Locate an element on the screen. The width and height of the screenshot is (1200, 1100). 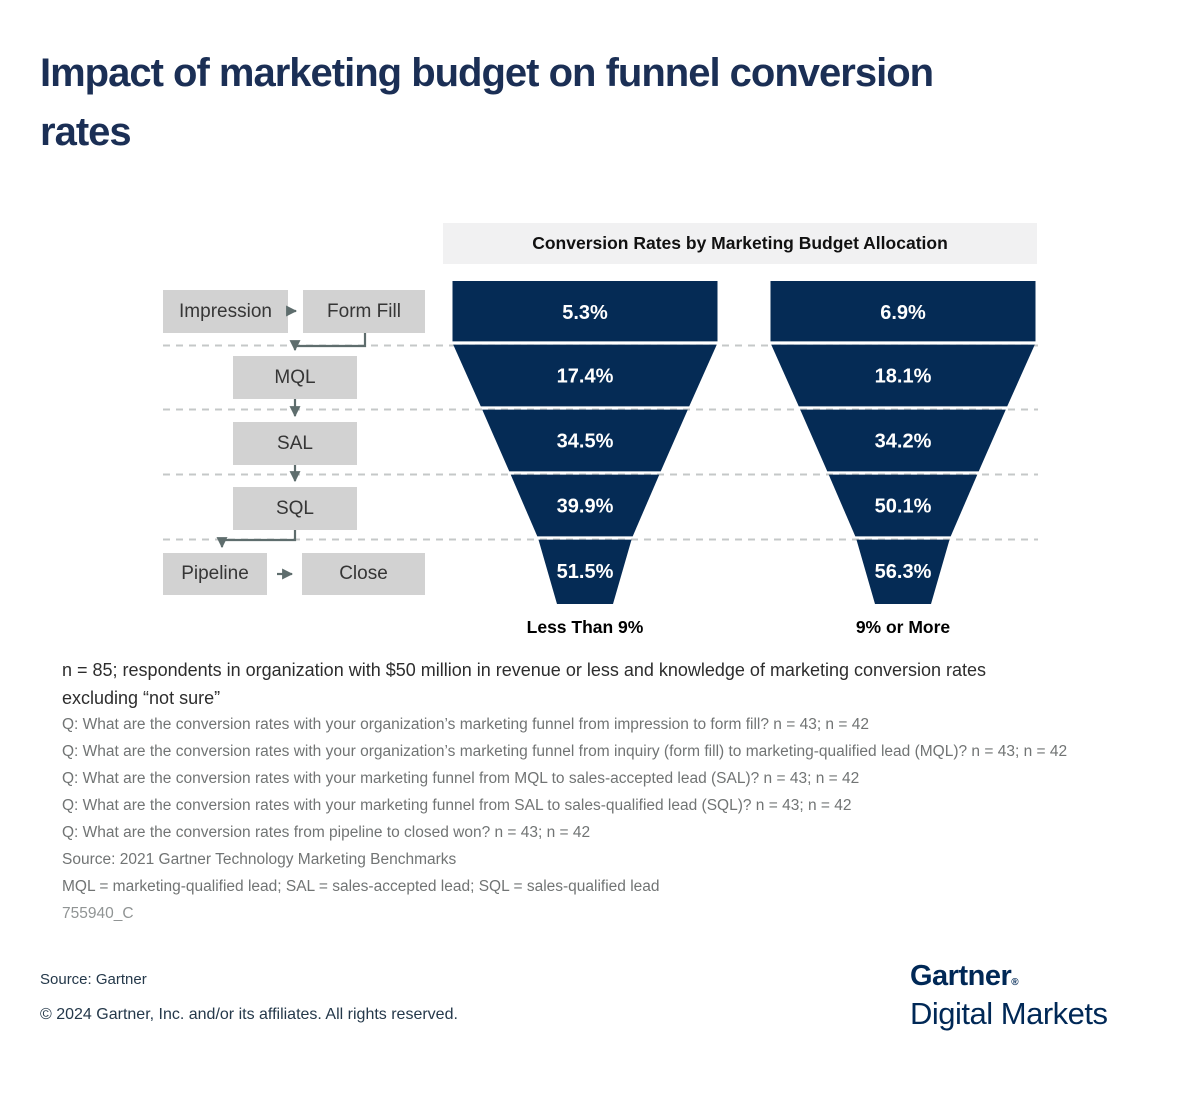
funnel-9-or-more: 6.9% 18.1% 34.2% 50.1% 56.3% is located at coordinates (903, 442).